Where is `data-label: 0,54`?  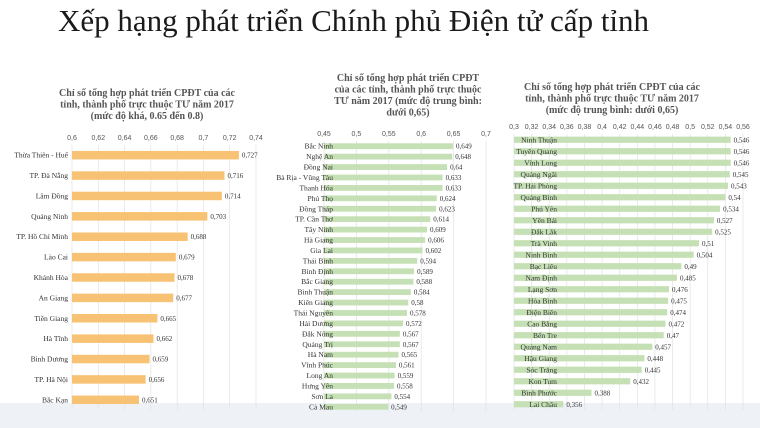 data-label: 0,54 is located at coordinates (734, 198).